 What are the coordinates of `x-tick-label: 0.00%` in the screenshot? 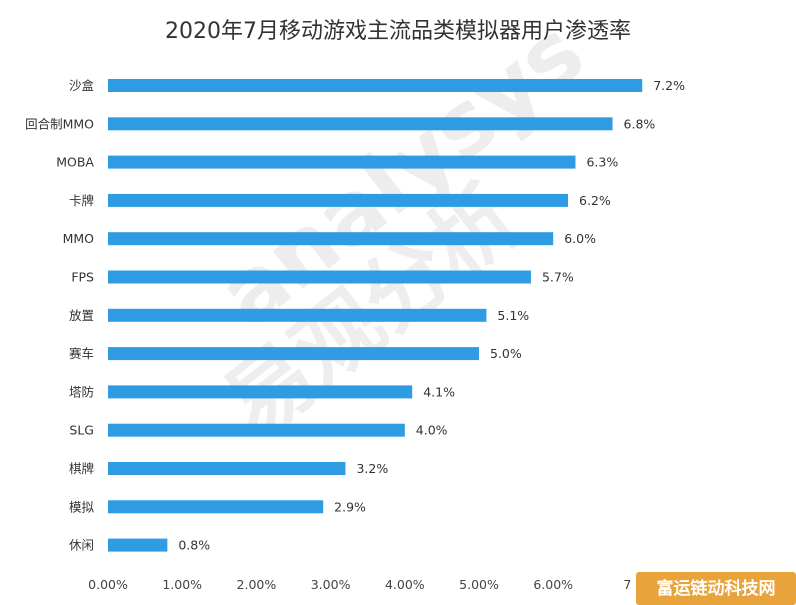 It's located at (108, 584).